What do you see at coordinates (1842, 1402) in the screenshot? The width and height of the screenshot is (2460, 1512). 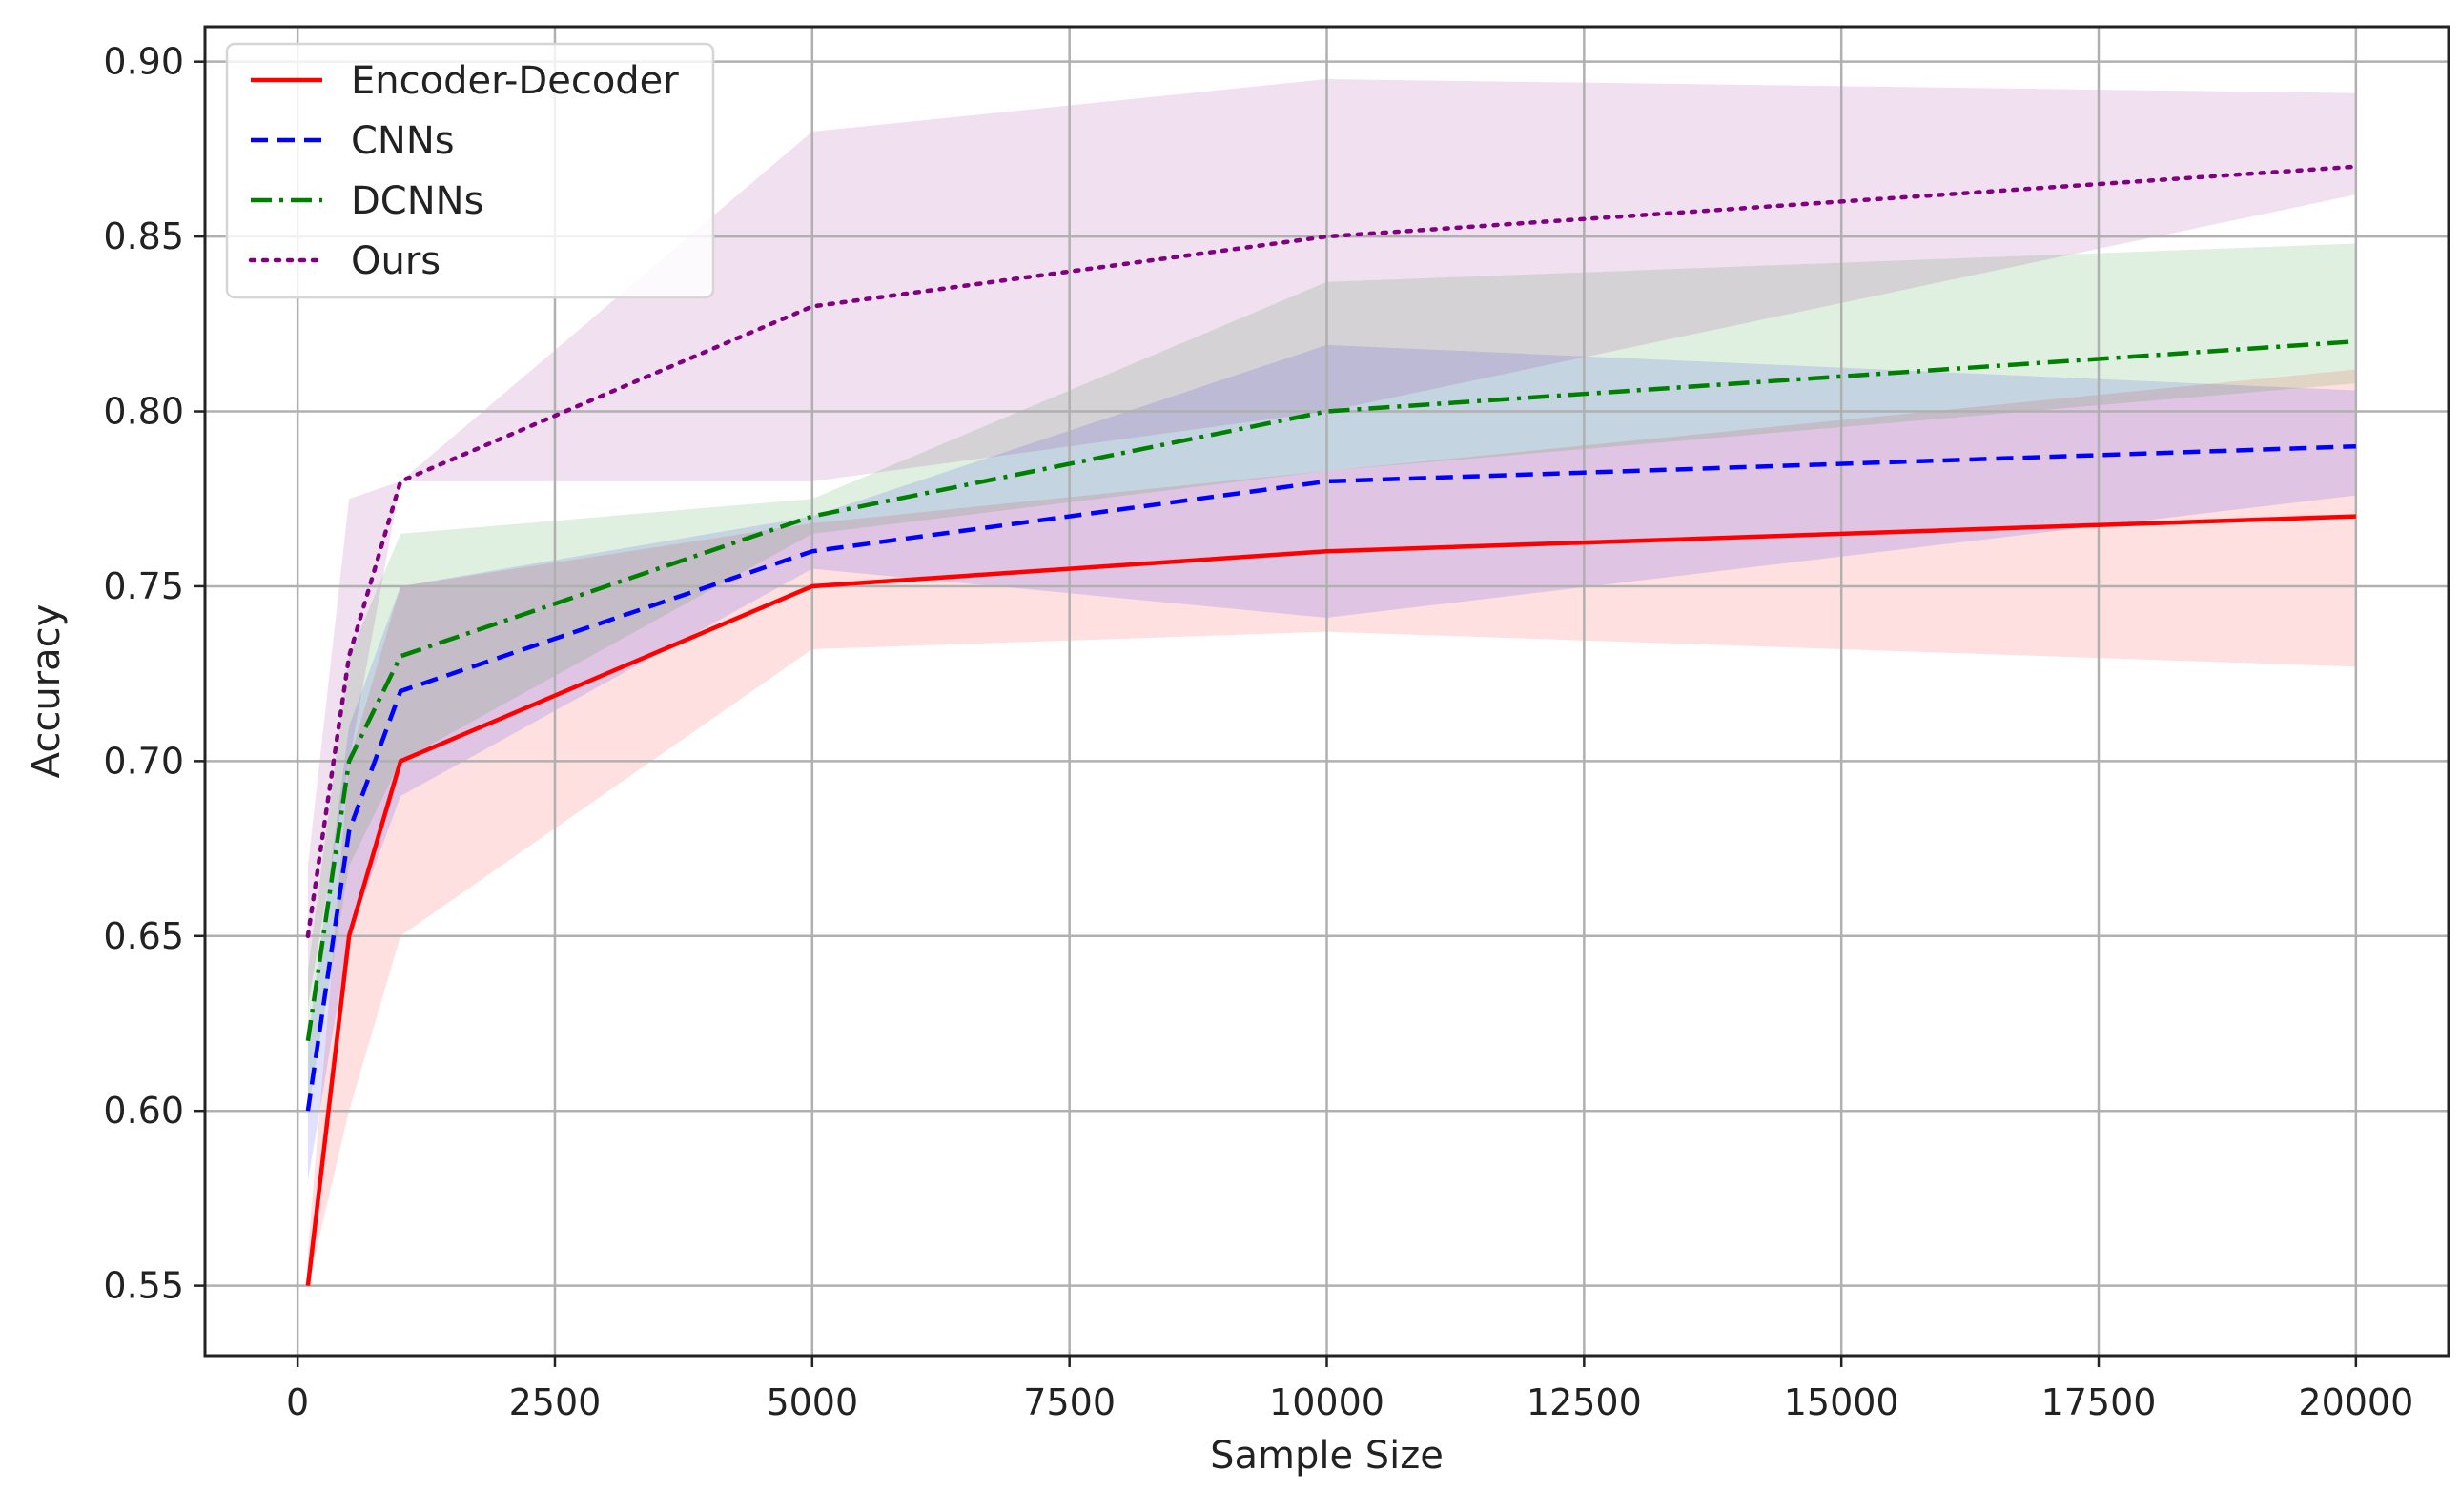 I see `x-tick-label: 15000` at bounding box center [1842, 1402].